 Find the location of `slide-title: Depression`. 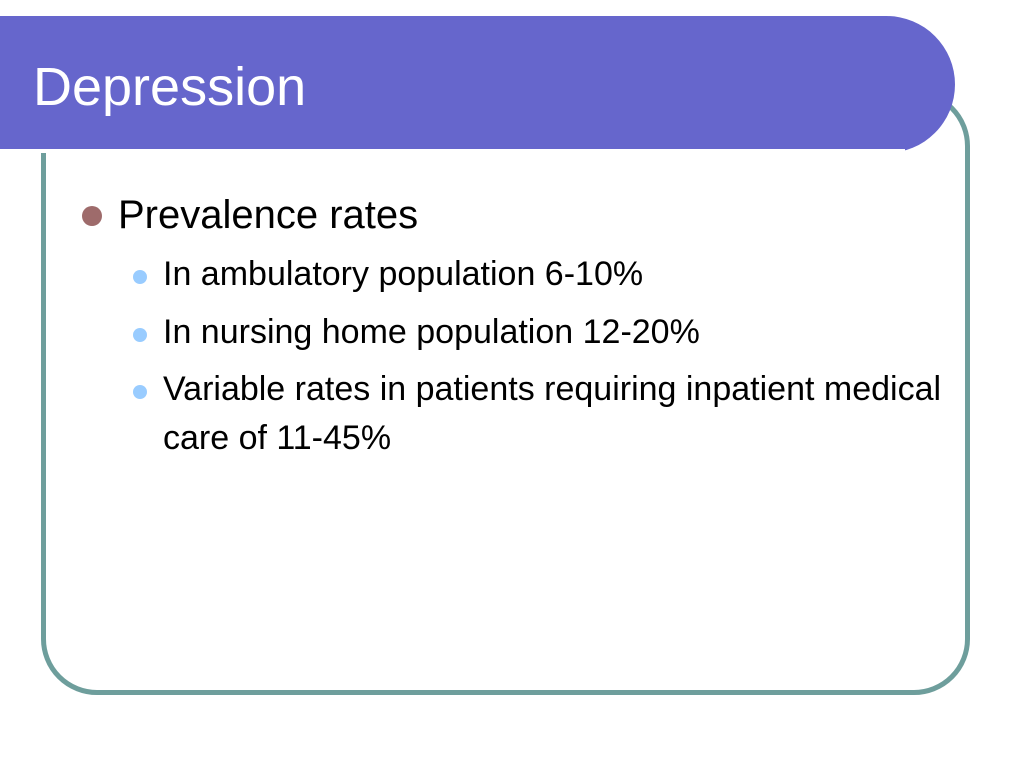

slide-title: Depression is located at coordinates (170, 87).